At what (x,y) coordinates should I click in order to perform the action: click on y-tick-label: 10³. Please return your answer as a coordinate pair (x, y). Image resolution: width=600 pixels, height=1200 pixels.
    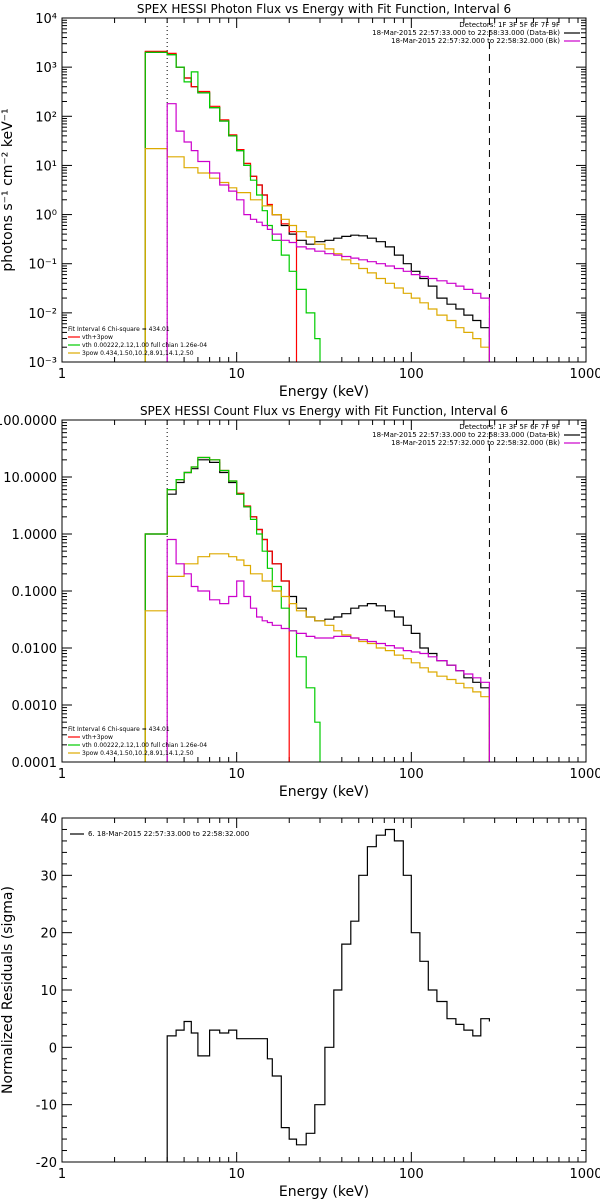
    Looking at the image, I should click on (46, 68).